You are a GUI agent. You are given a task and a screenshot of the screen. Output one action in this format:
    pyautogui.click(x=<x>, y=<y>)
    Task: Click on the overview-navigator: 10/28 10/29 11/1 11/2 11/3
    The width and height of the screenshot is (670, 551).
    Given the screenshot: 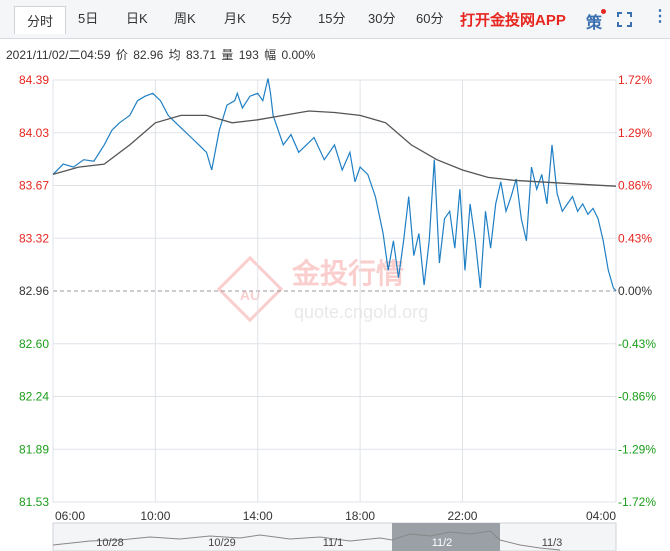 What is the action you would take?
    pyautogui.click(x=334, y=536)
    